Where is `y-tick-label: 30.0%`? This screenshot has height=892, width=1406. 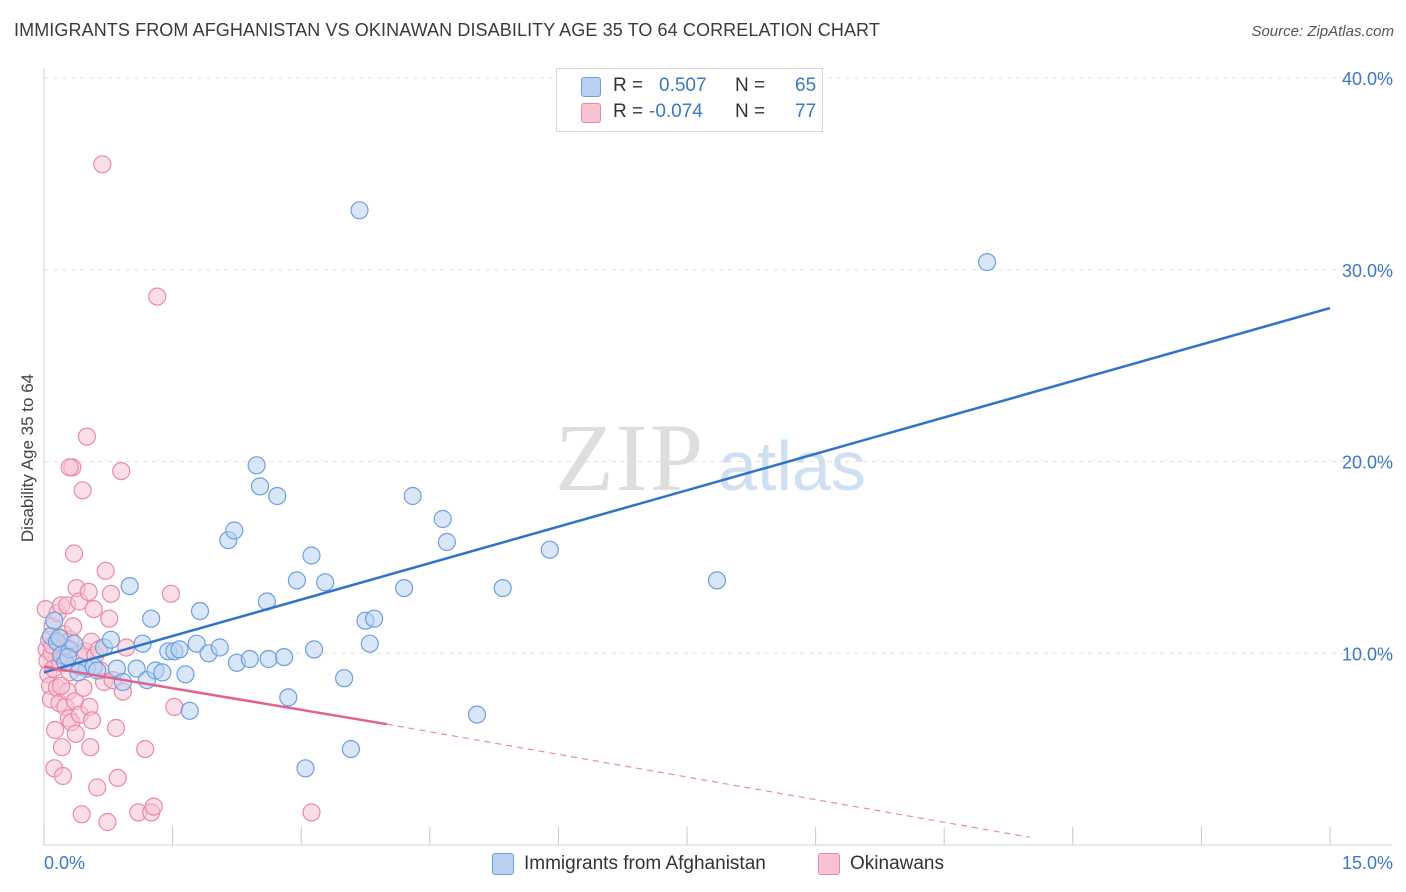 y-tick-label: 30.0% is located at coordinates (1367, 271).